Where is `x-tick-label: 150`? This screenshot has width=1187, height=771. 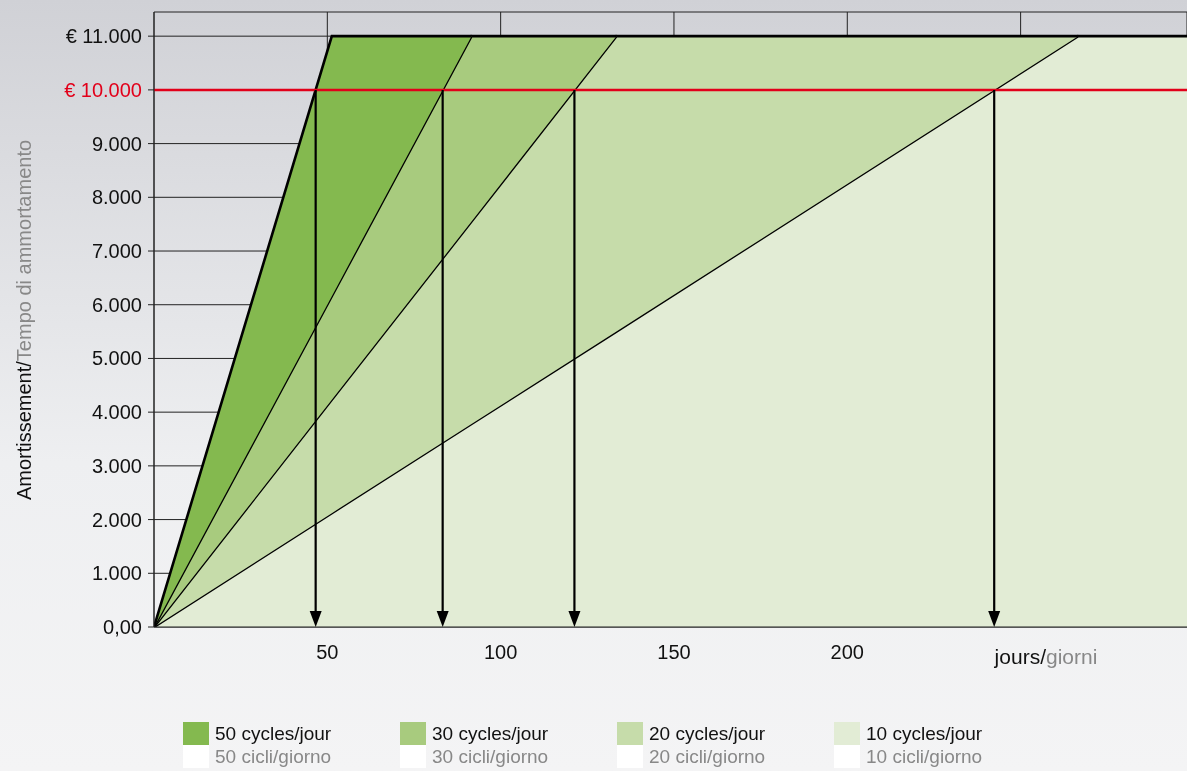
x-tick-label: 150 is located at coordinates (674, 652).